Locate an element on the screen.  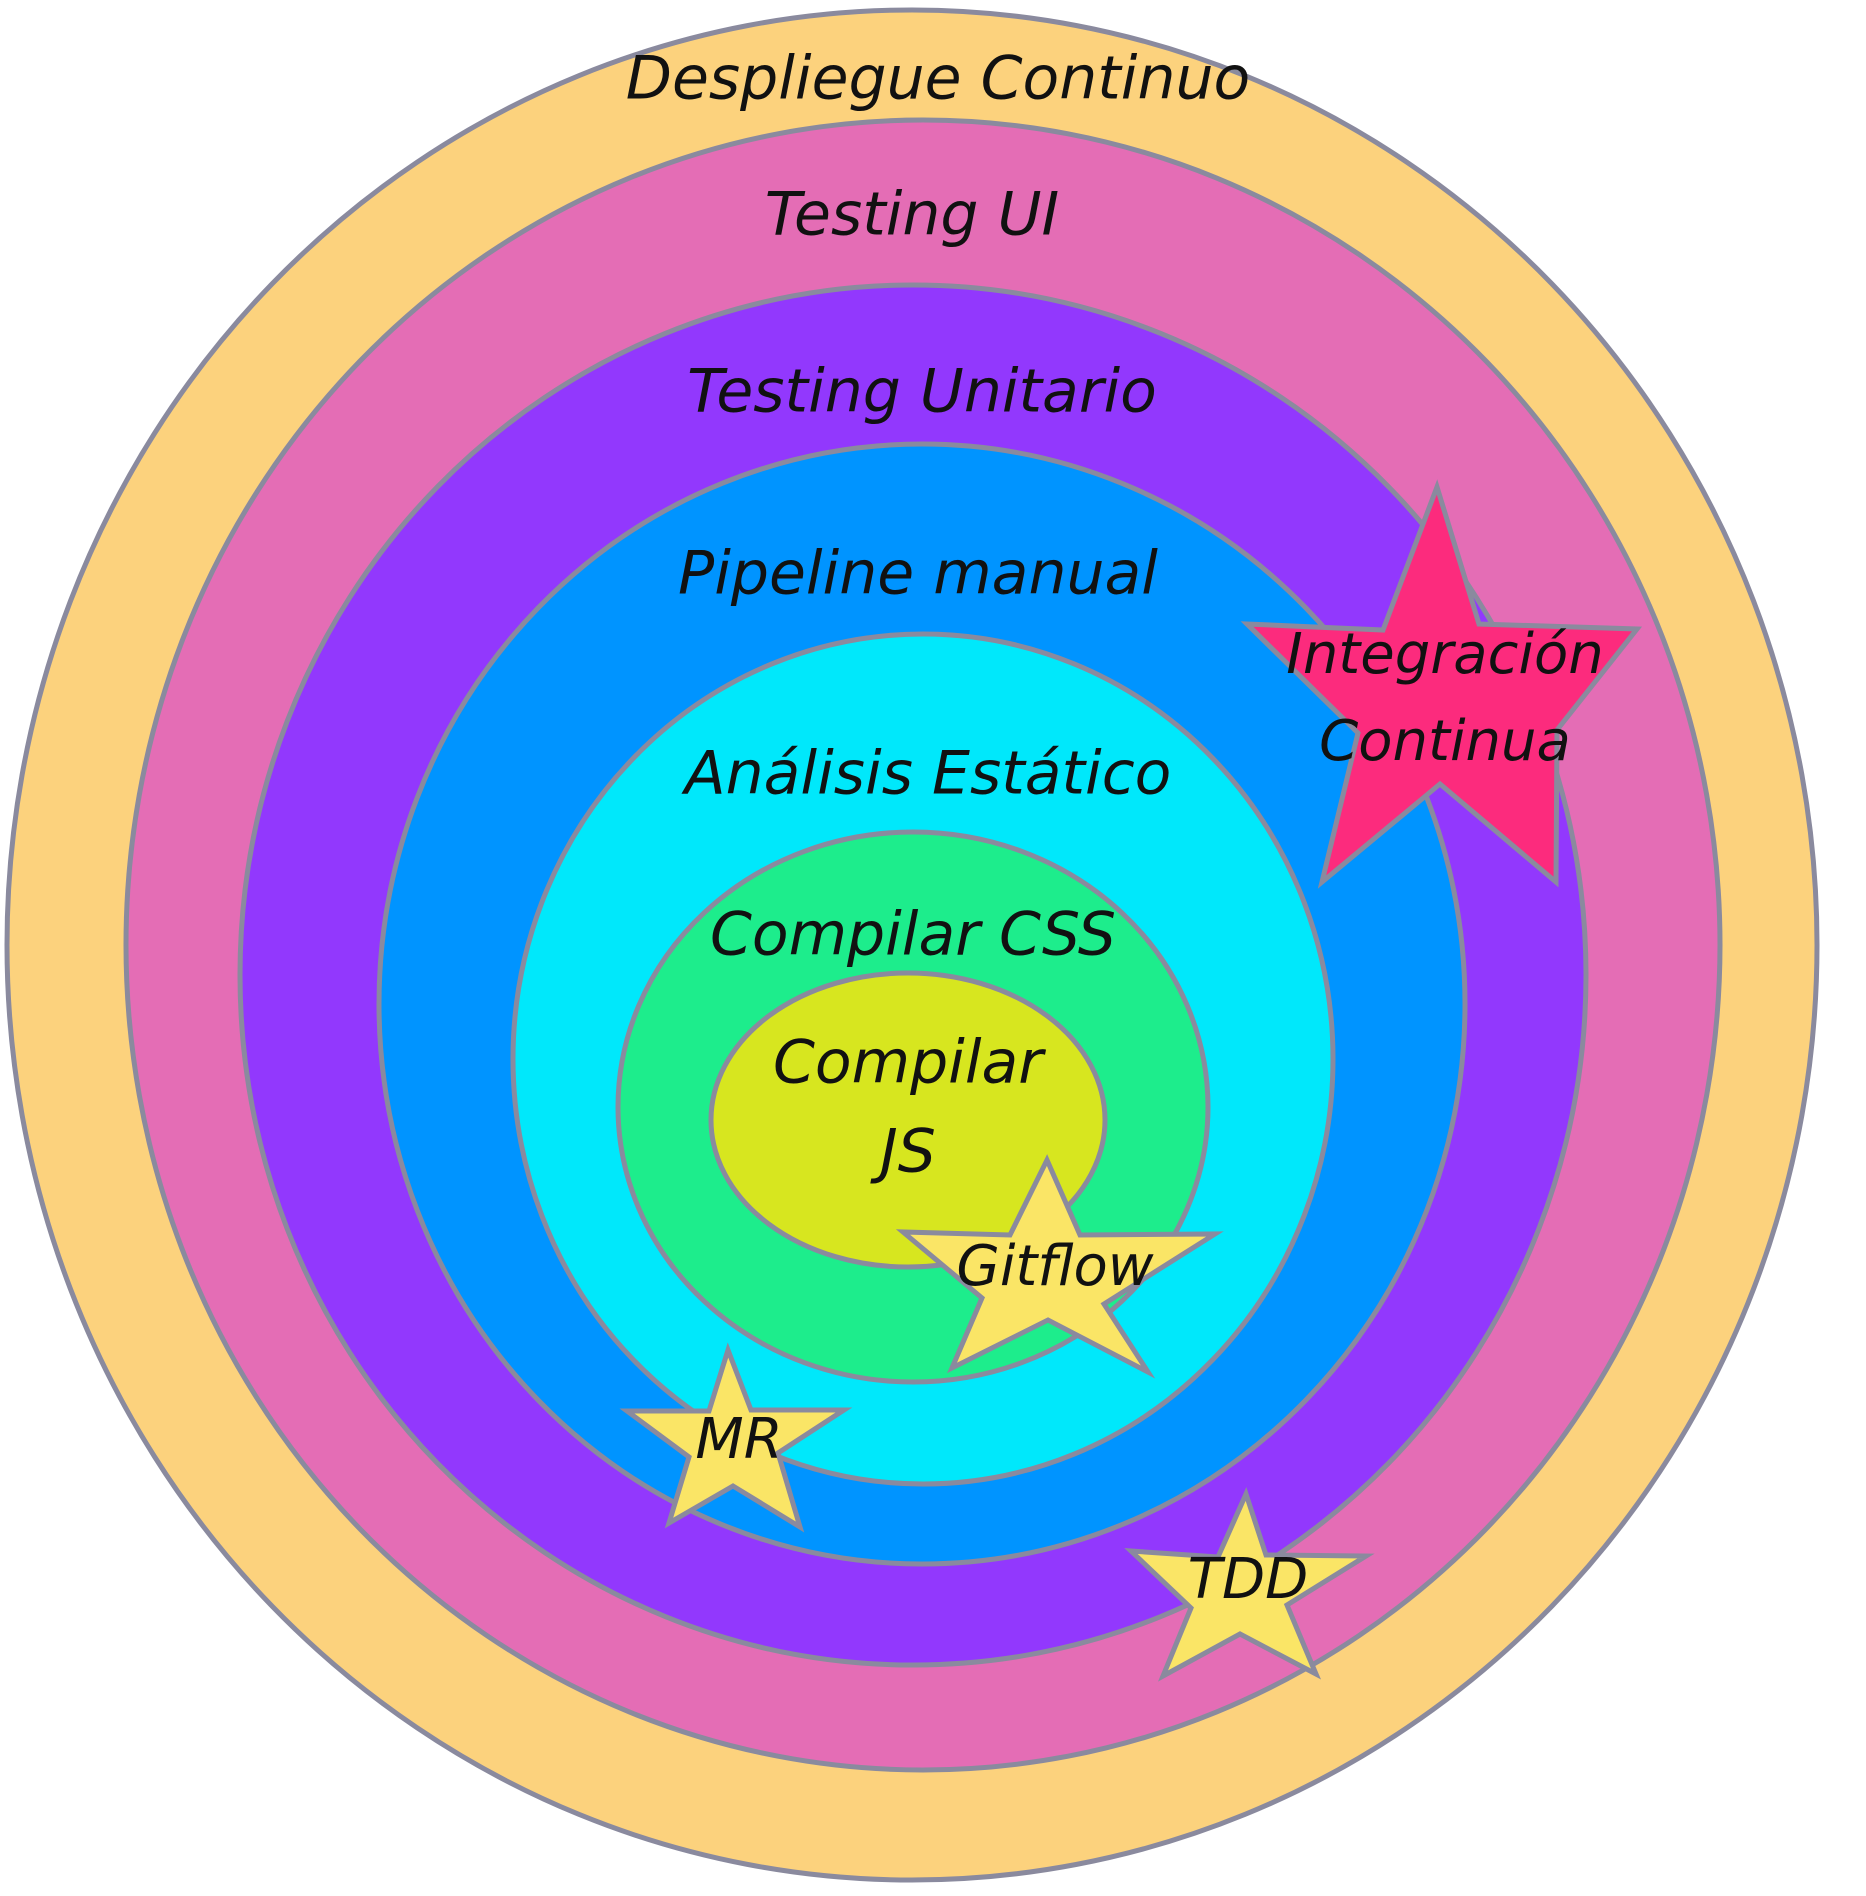
ring-label-compilar-js-line-1: Compilar is located at coordinates (909, 1063).